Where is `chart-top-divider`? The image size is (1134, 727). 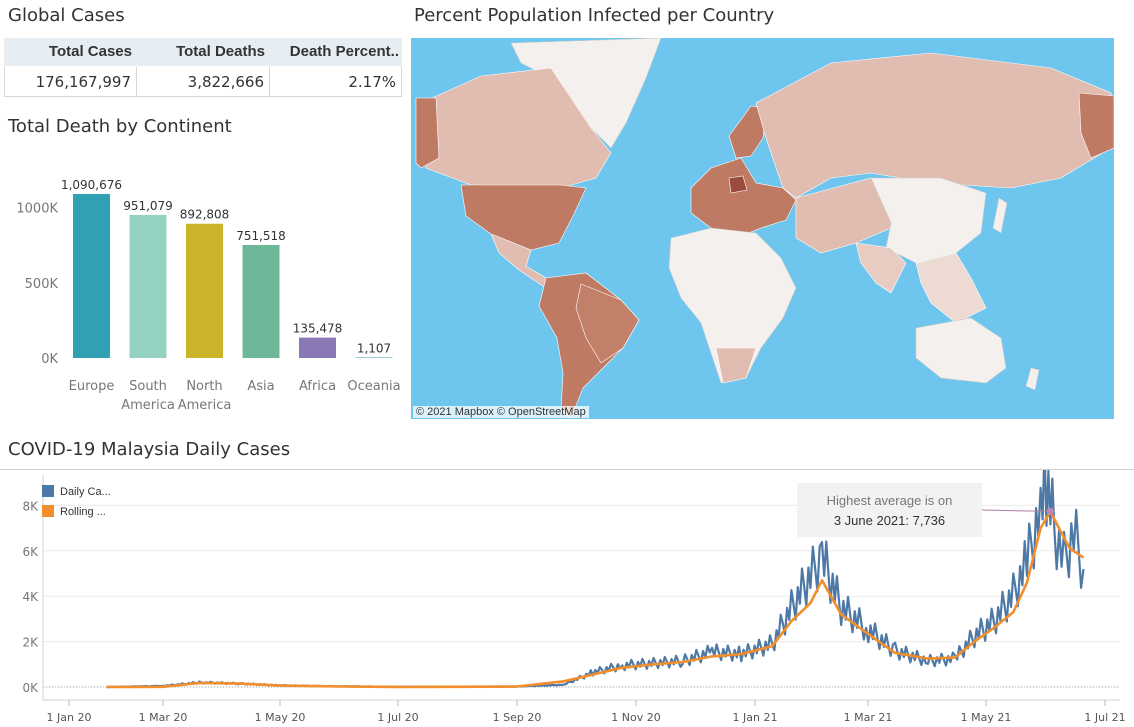 chart-top-divider is located at coordinates (567, 469).